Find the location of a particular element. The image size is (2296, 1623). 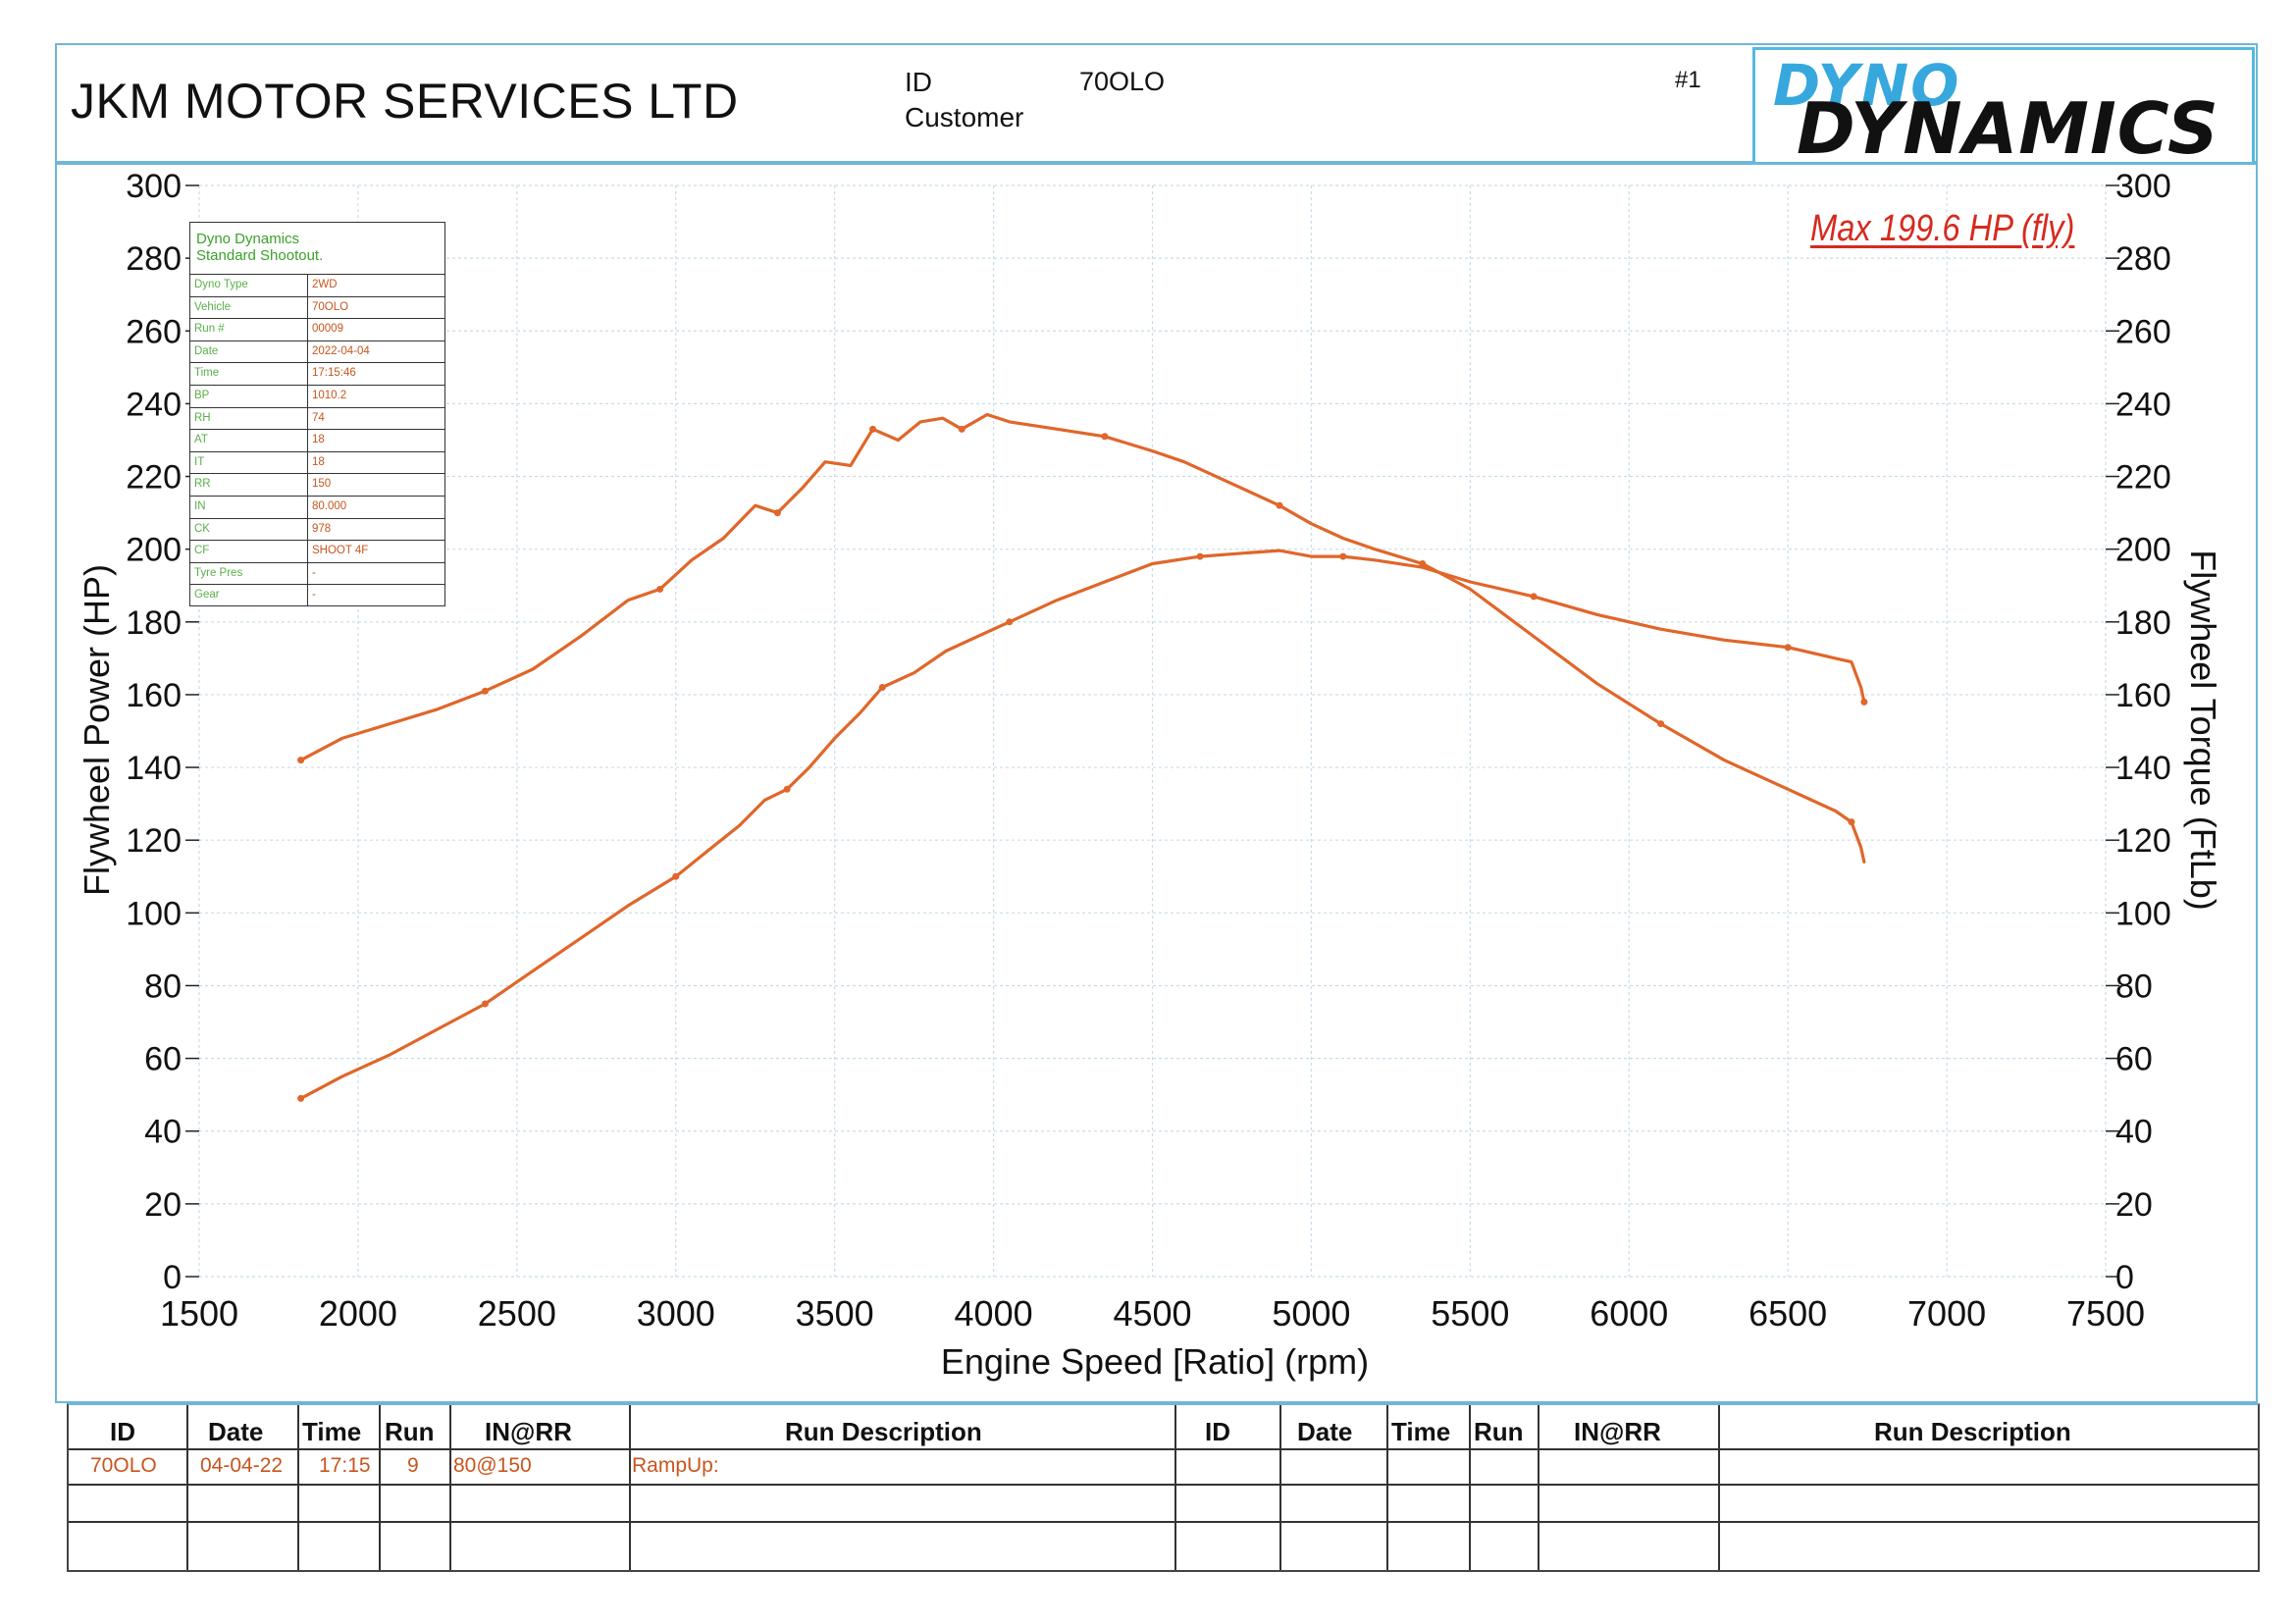

customer-label: Customer is located at coordinates (964, 117).